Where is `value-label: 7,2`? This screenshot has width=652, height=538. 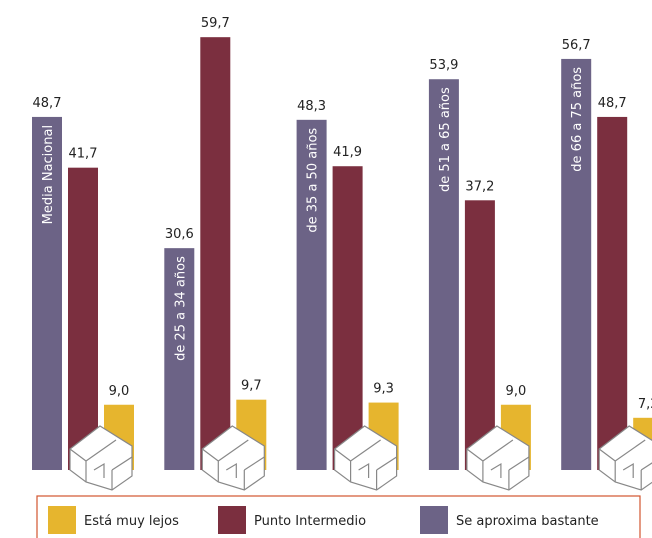
value-label: 7,2 is located at coordinates (645, 404).